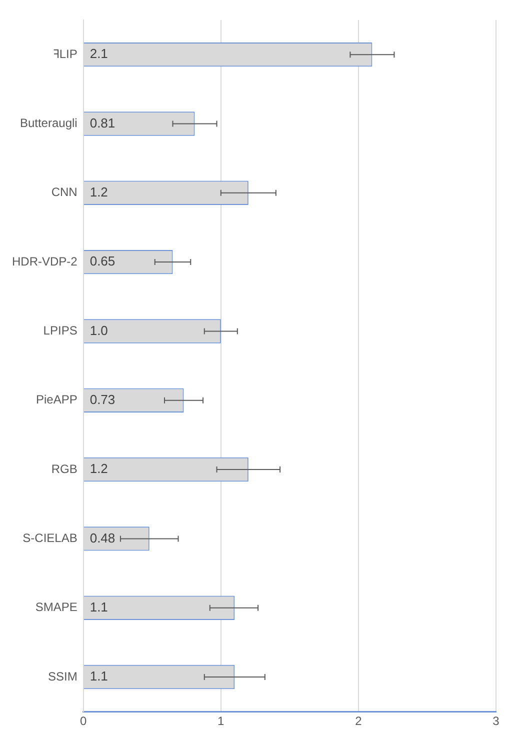 This screenshot has width=514, height=738. I want to click on y-tick-label: SSIM, so click(63, 676).